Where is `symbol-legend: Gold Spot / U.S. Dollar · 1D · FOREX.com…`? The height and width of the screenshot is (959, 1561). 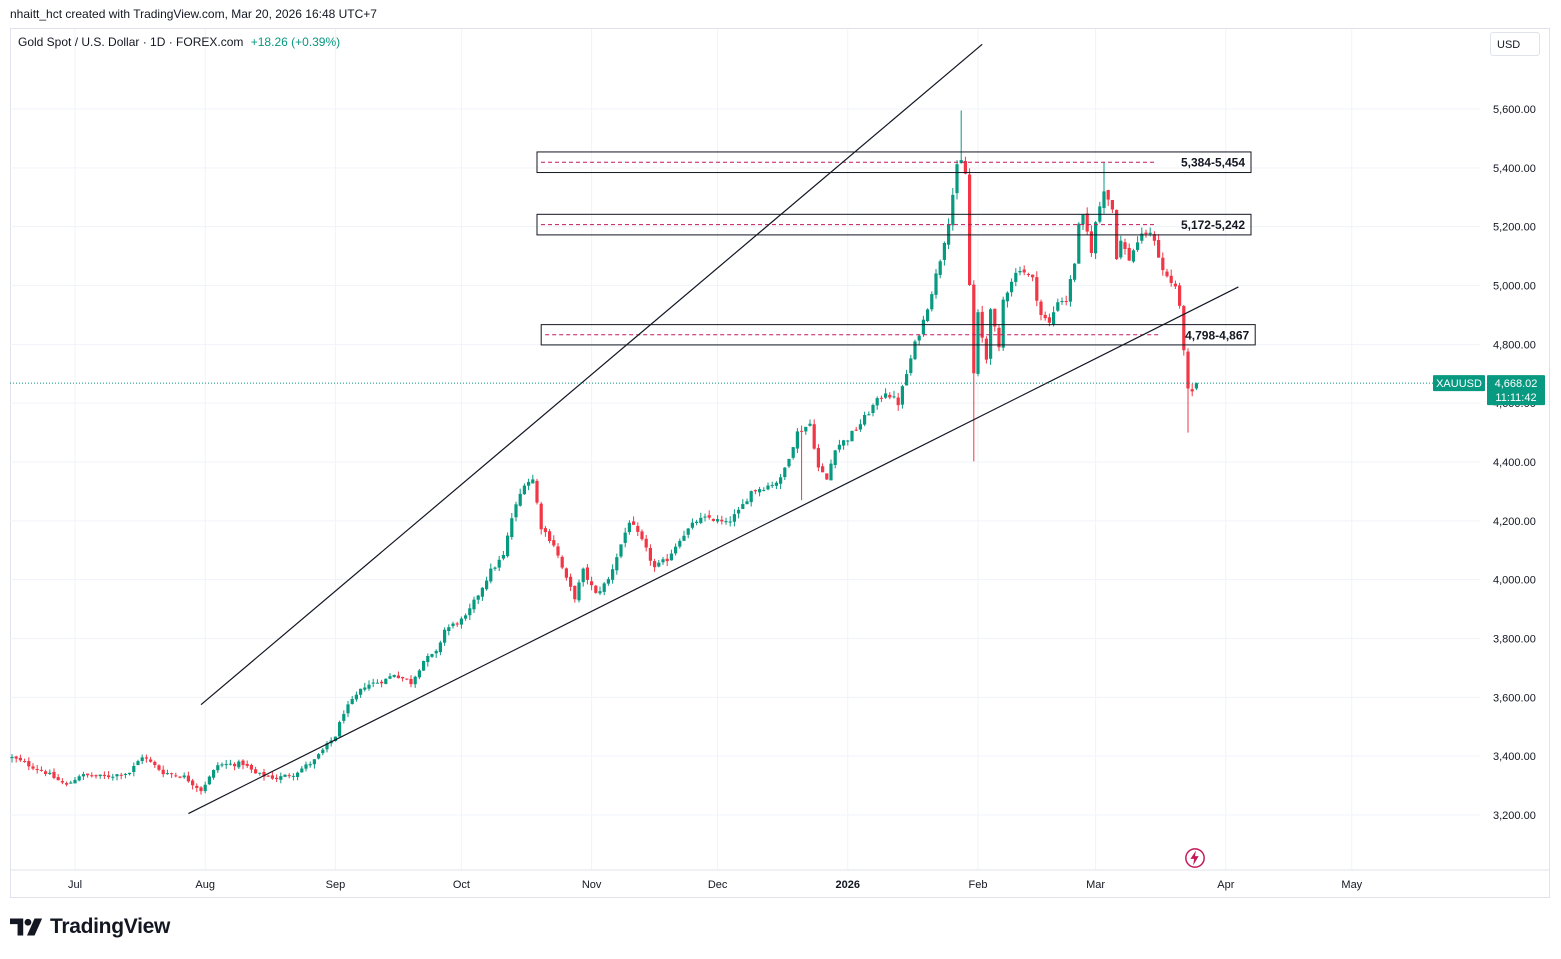
symbol-legend: Gold Spot / U.S. Dollar · 1D · FOREX.com… is located at coordinates (179, 42).